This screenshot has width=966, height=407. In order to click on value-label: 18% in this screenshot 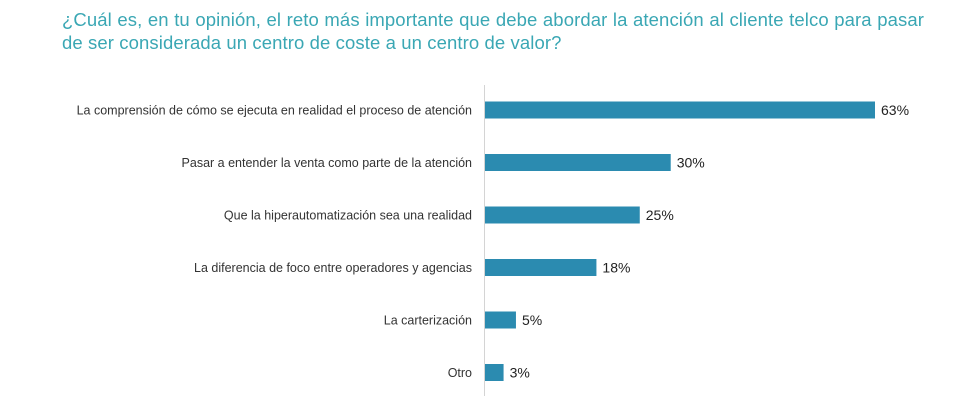, I will do `click(616, 268)`.